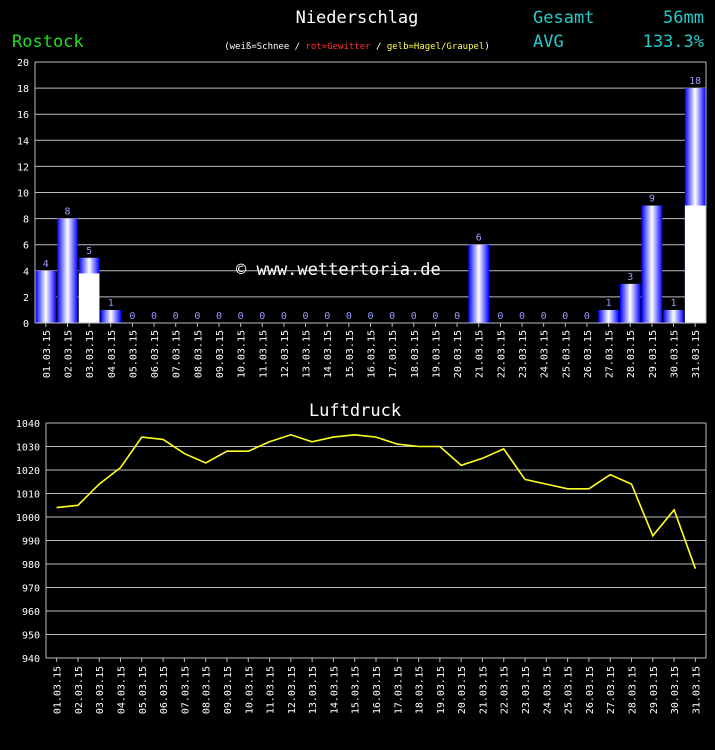 Image resolution: width=715 pixels, height=750 pixels. Describe the element at coordinates (479, 238) in the screenshot. I see `bar-value-label: 6` at that location.